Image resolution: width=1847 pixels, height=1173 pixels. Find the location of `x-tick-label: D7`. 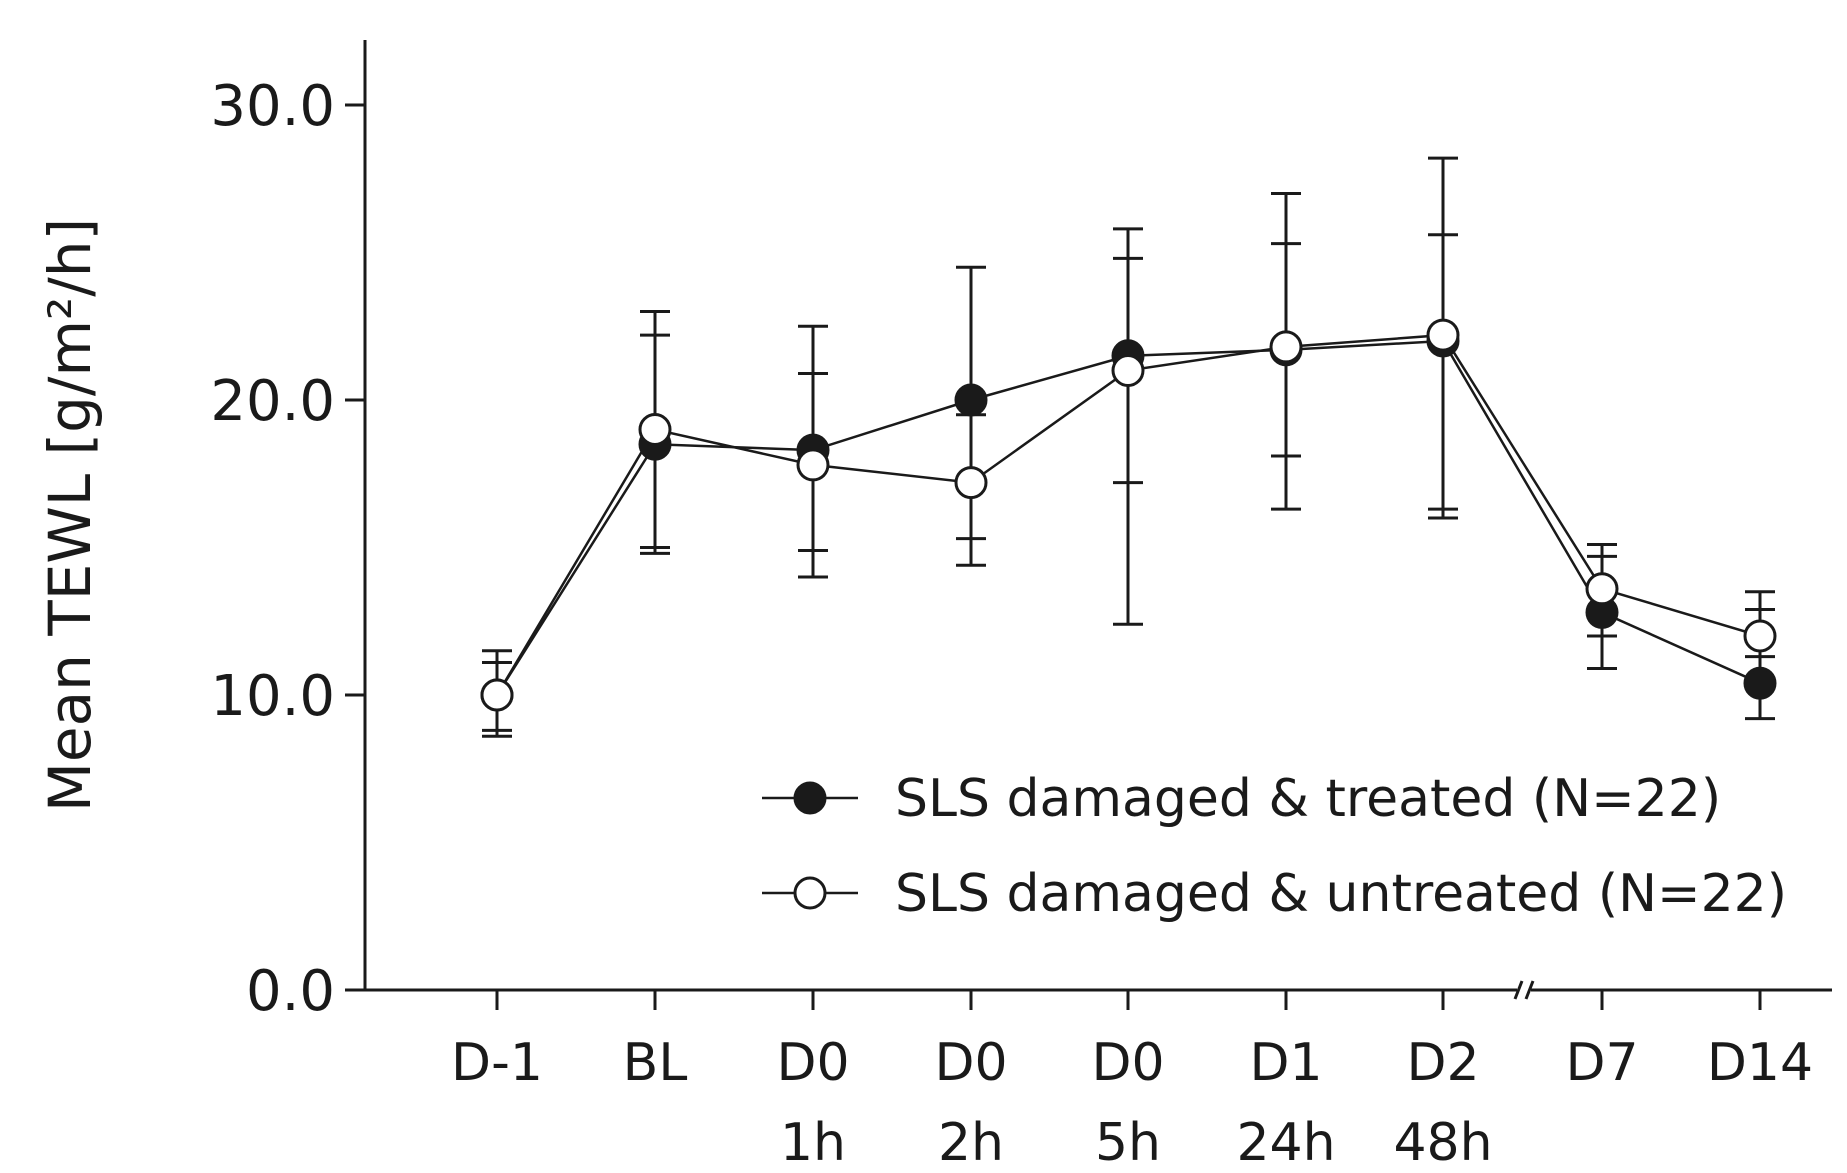

x-tick-label: D7 is located at coordinates (1601, 1063).